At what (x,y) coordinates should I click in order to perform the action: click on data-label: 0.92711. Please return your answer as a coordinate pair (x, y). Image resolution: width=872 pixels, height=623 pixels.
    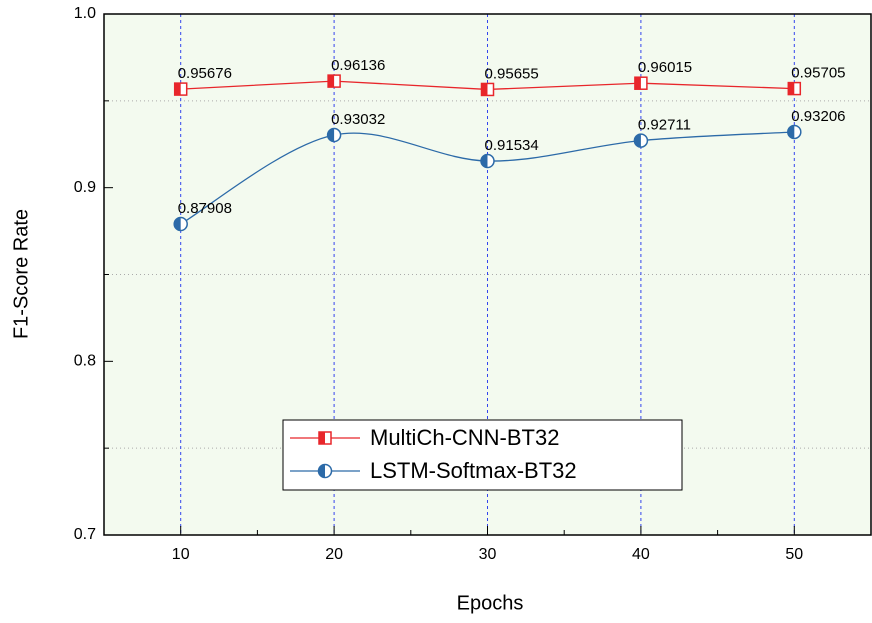
    Looking at the image, I should click on (664, 125).